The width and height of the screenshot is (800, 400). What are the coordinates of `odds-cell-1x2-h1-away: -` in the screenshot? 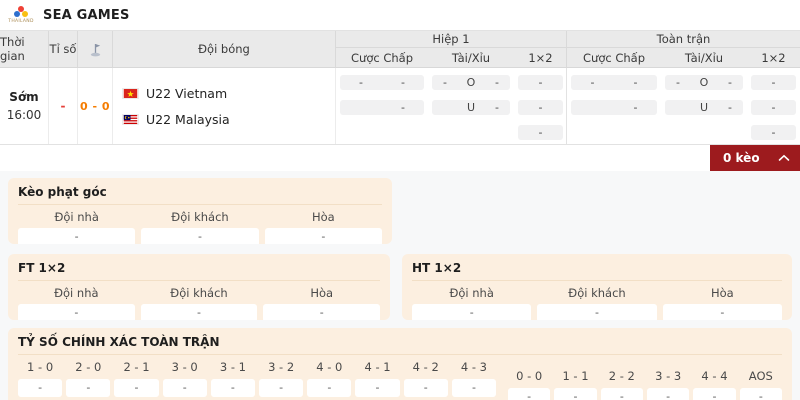 It's located at (540, 107).